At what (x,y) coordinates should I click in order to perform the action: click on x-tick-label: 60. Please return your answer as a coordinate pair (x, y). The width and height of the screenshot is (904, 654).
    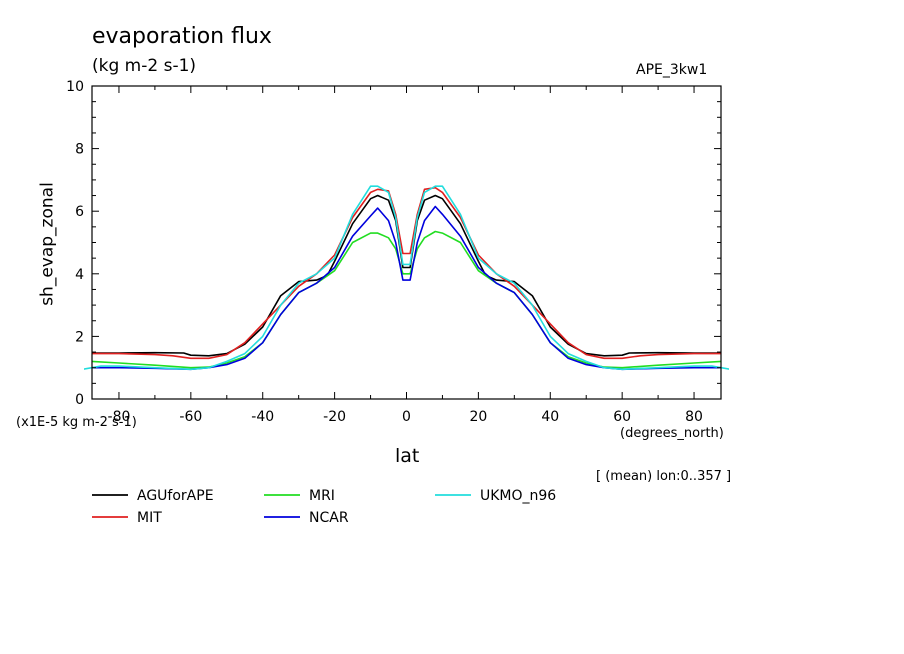
    Looking at the image, I should click on (622, 417).